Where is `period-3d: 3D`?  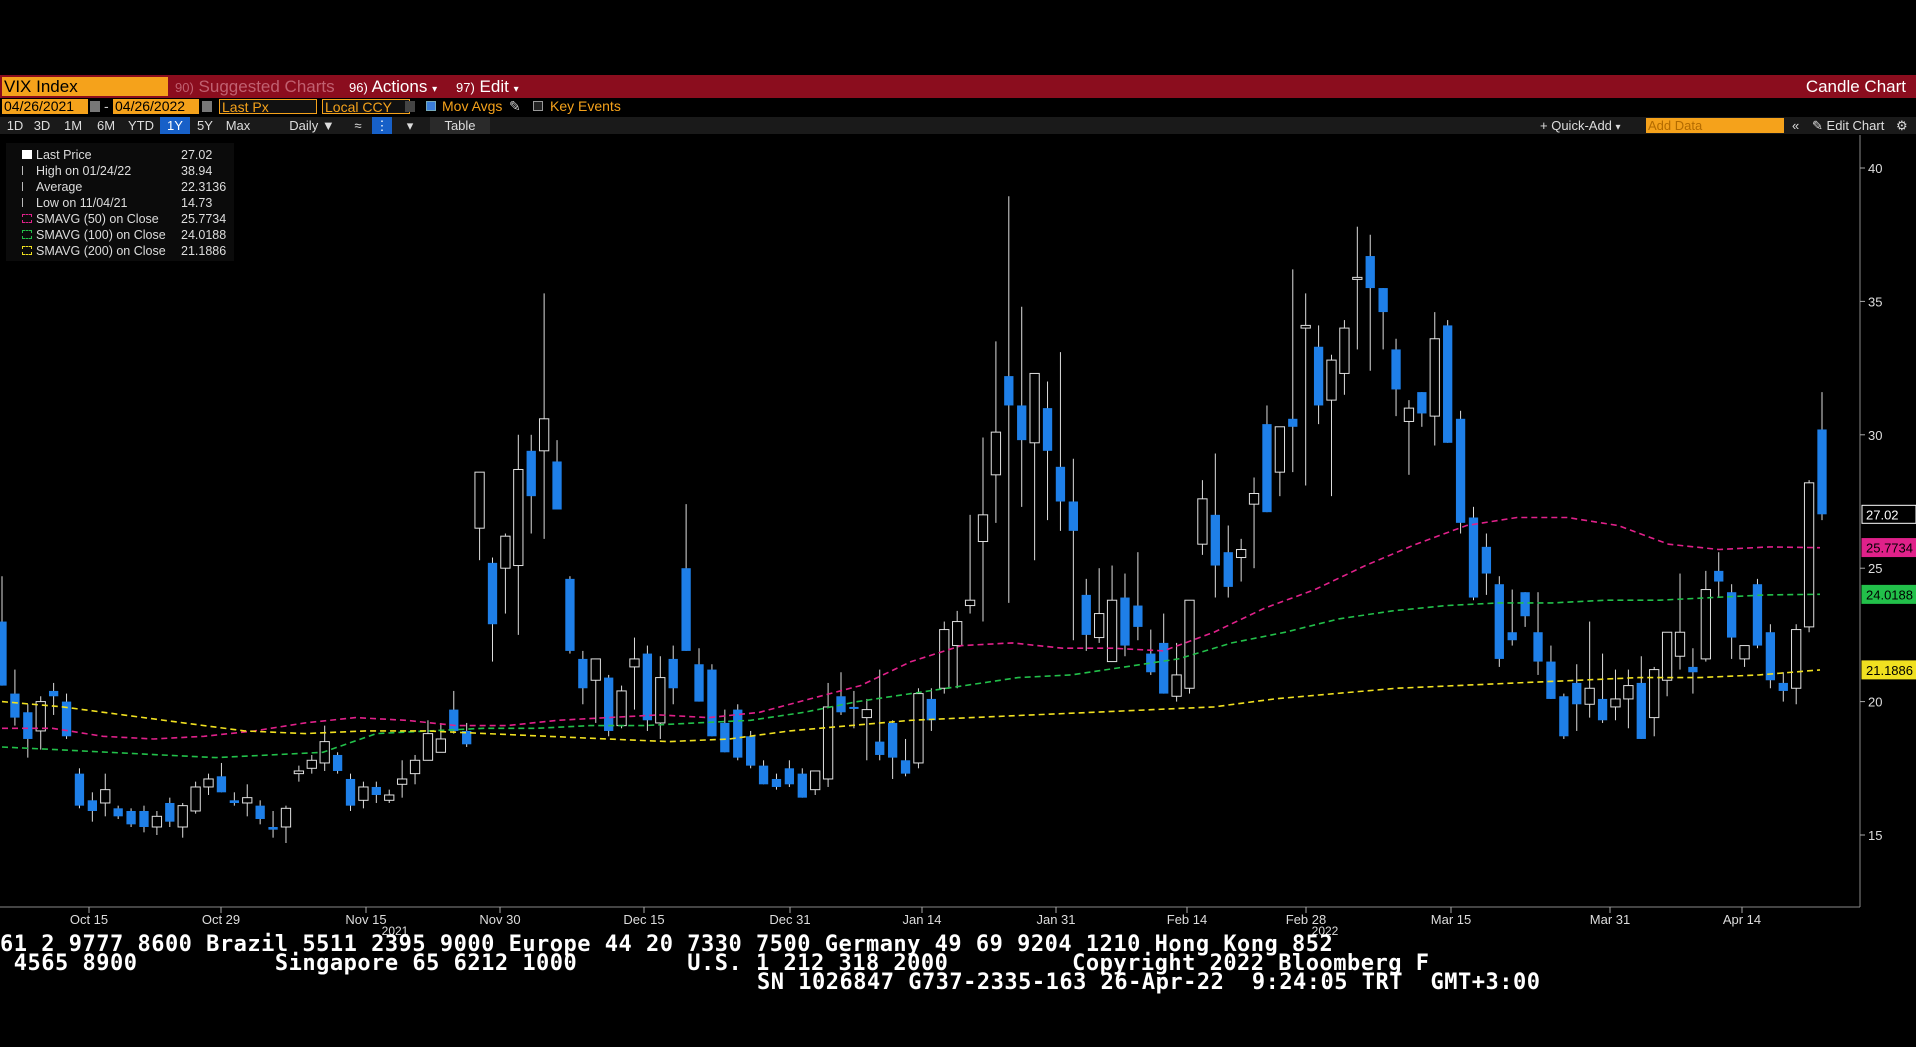 period-3d: 3D is located at coordinates (42, 125).